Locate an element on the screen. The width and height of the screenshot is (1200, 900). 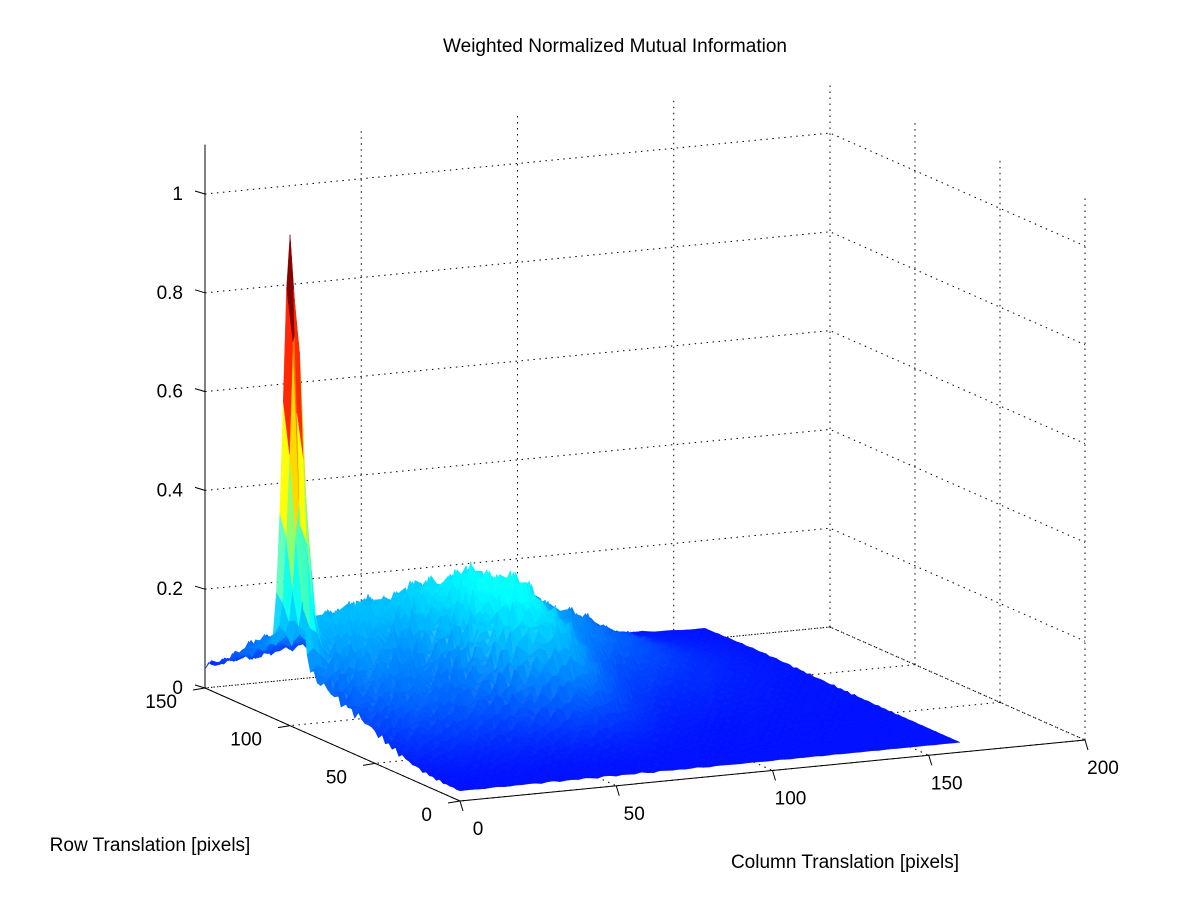
y-axis-line is located at coordinates (332, 744).